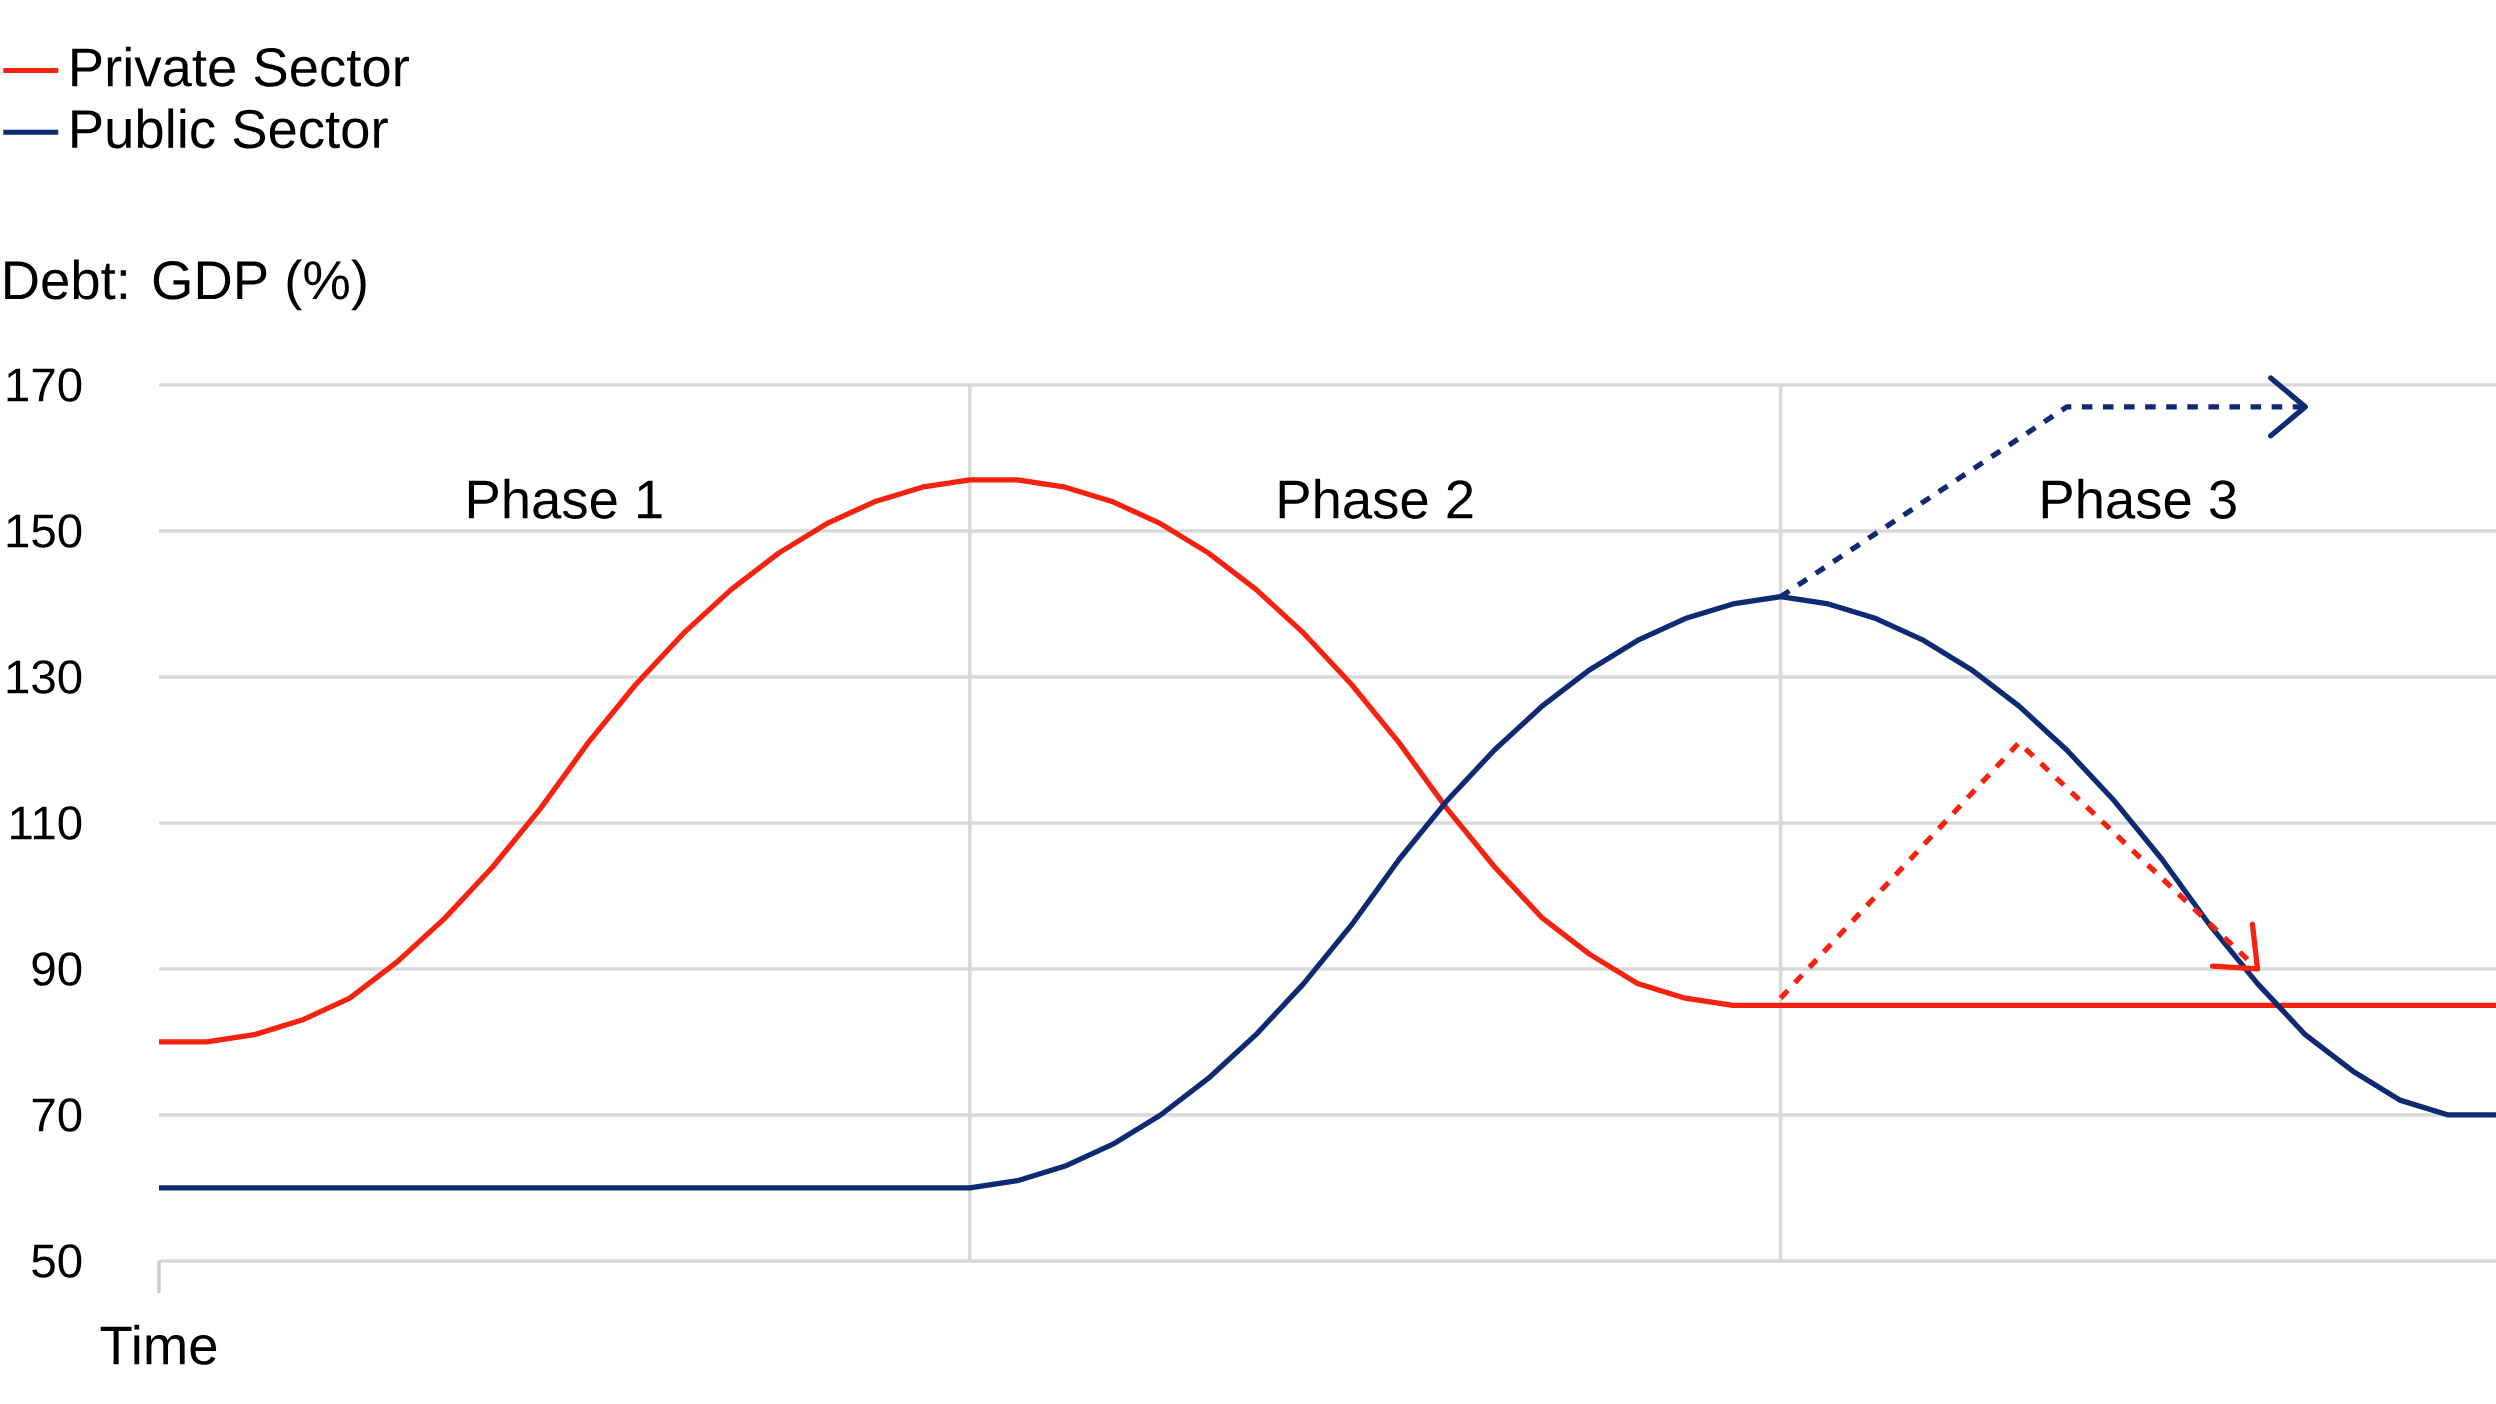 Image resolution: width=2496 pixels, height=1404 pixels. What do you see at coordinates (1376, 498) in the screenshot?
I see `annotation: Phase 2` at bounding box center [1376, 498].